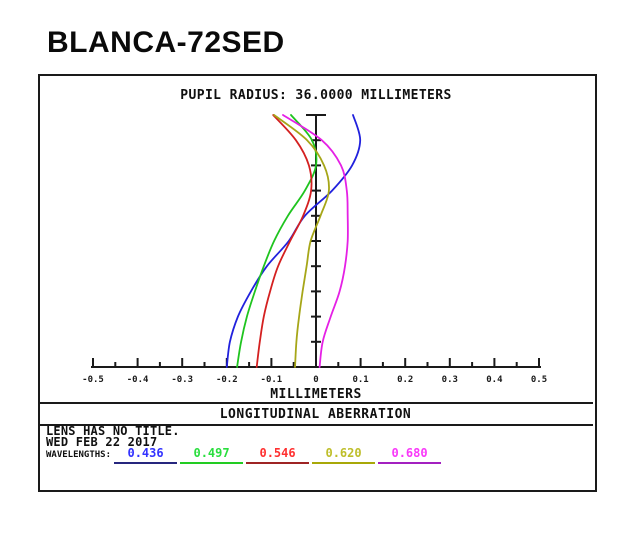 This screenshot has width=634, height=536. I want to click on wavelength-legend: WAVELENGTHS: 0.436 0.497 0.546 0.620 0.680, so click(316, 455).